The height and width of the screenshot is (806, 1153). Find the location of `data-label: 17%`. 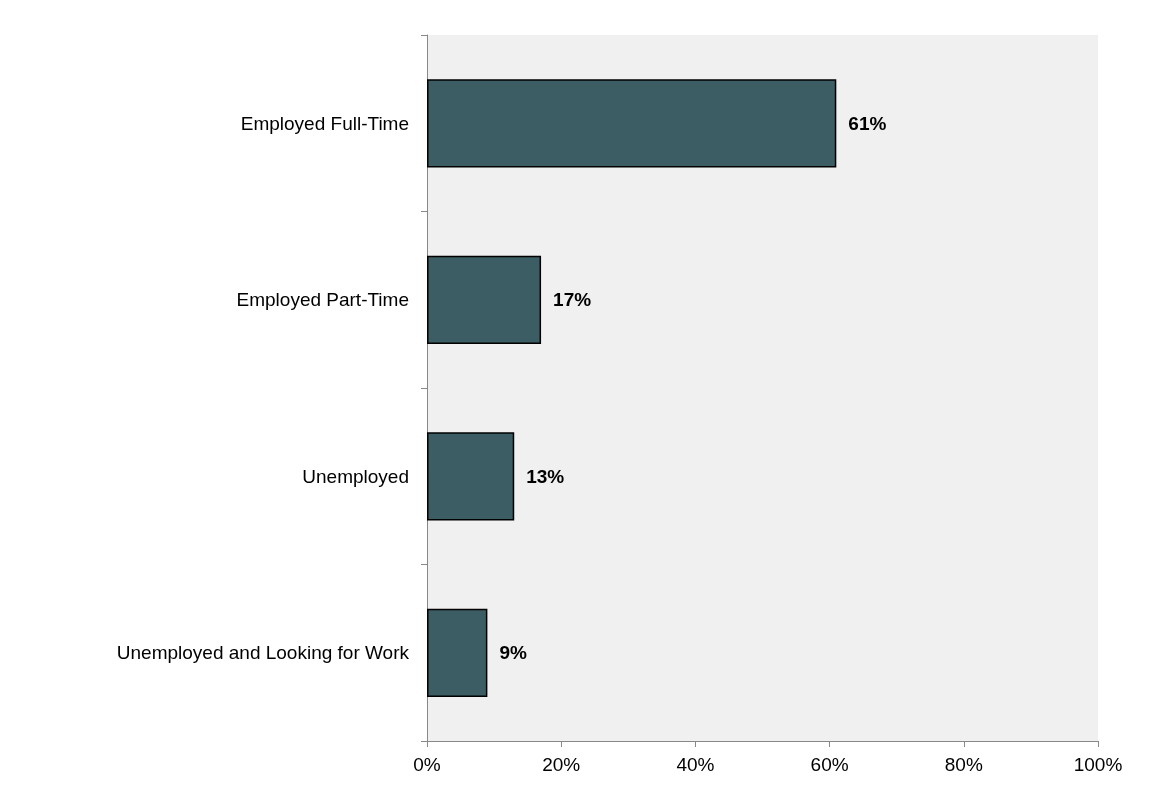

data-label: 17% is located at coordinates (572, 300).